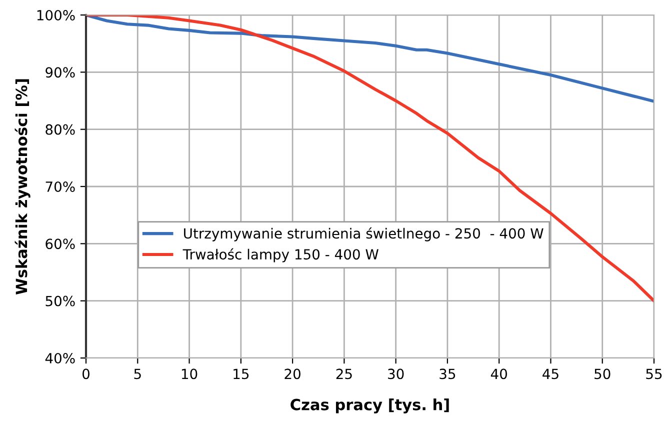 The width and height of the screenshot is (664, 428). I want to click on x-tick-label: 35, so click(448, 374).